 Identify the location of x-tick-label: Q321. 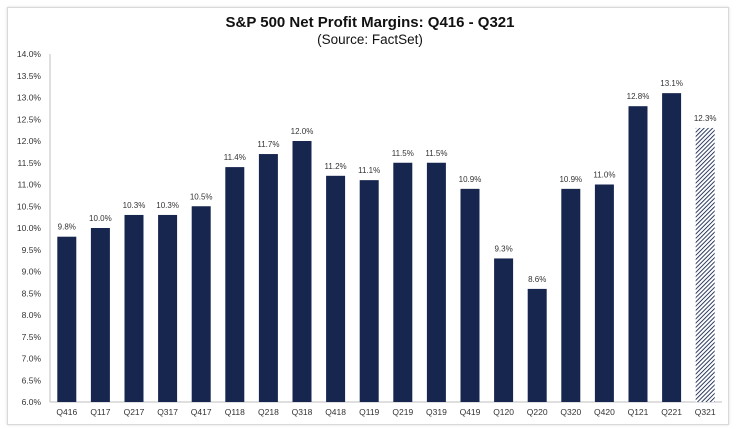
(705, 412).